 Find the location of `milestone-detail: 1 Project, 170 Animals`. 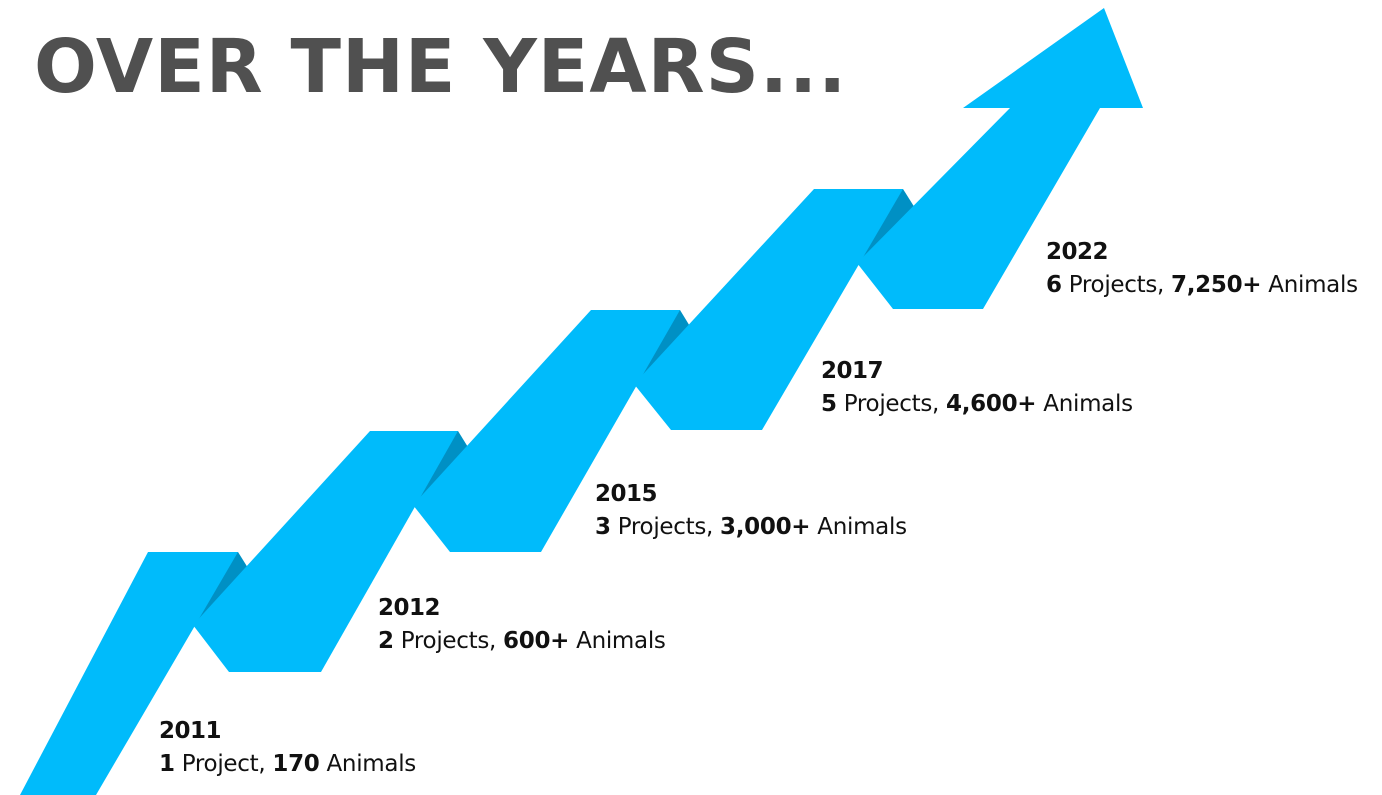

milestone-detail: 1 Project, 170 Animals is located at coordinates (287, 764).